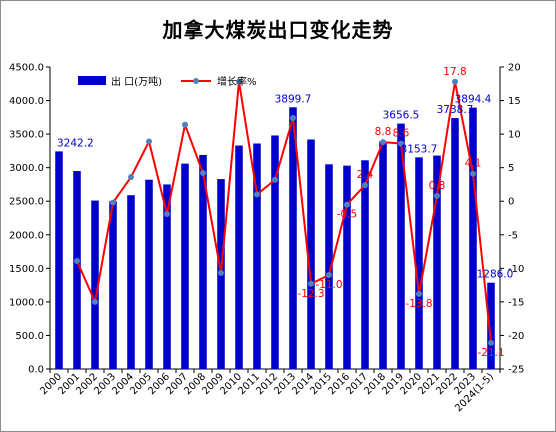  What do you see at coordinates (293, 99) in the screenshot?
I see `bar-data-label: 3899.7` at bounding box center [293, 99].